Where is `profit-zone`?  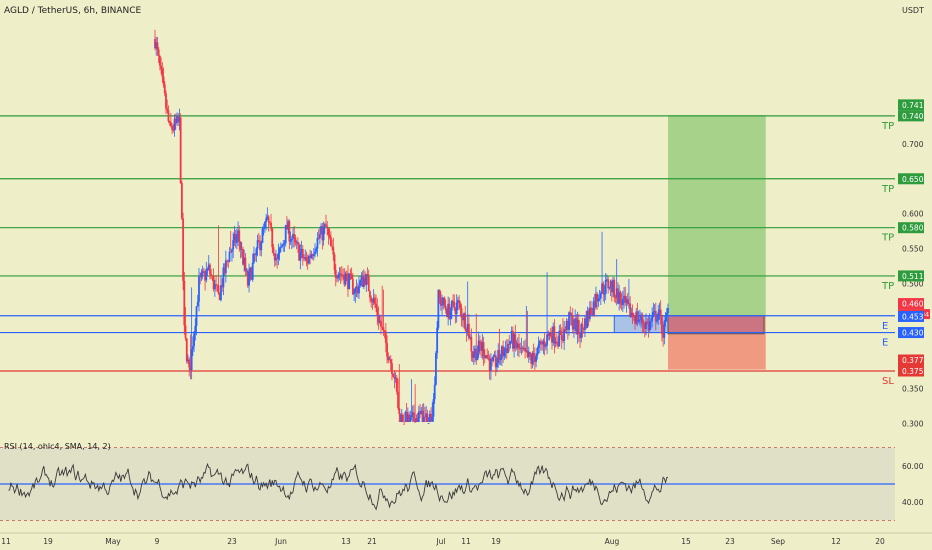 profit-zone is located at coordinates (717, 215).